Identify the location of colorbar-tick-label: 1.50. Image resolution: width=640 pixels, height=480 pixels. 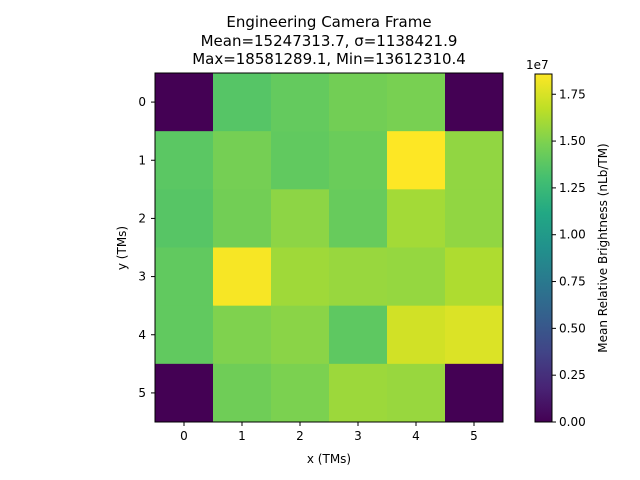
(572, 141).